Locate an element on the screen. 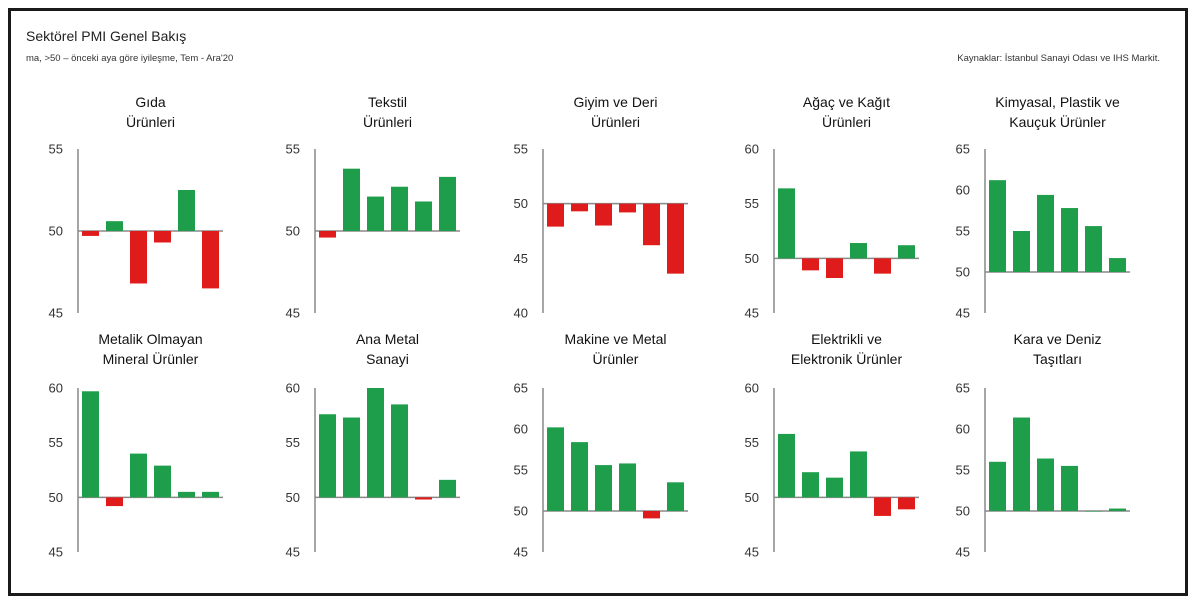 This screenshot has height=606, width=1200. panel-8: Makine ve Metal Ürünler 45 50 55 60 65 is located at coordinates (601, 445).